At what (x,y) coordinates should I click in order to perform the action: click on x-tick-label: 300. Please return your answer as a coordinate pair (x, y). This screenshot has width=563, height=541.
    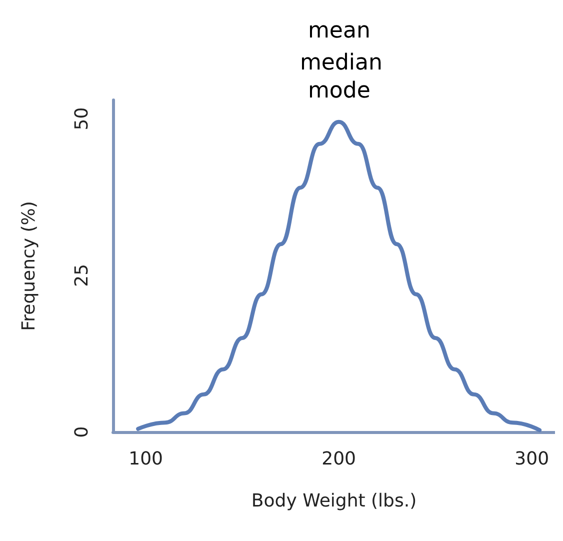
    Looking at the image, I should click on (532, 459).